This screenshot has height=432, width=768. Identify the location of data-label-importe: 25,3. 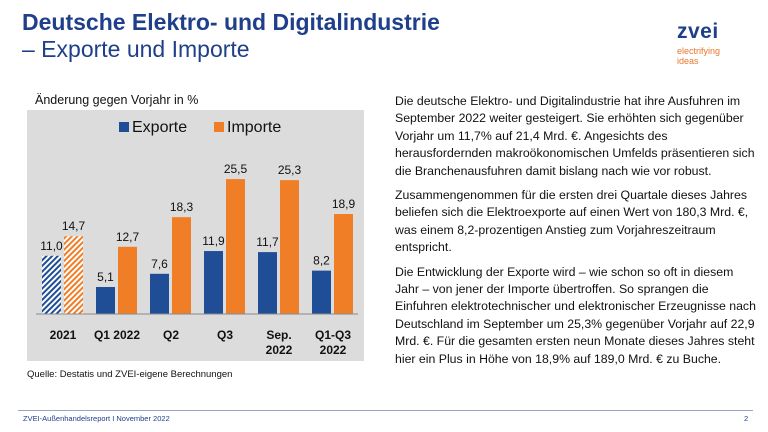
(290, 170).